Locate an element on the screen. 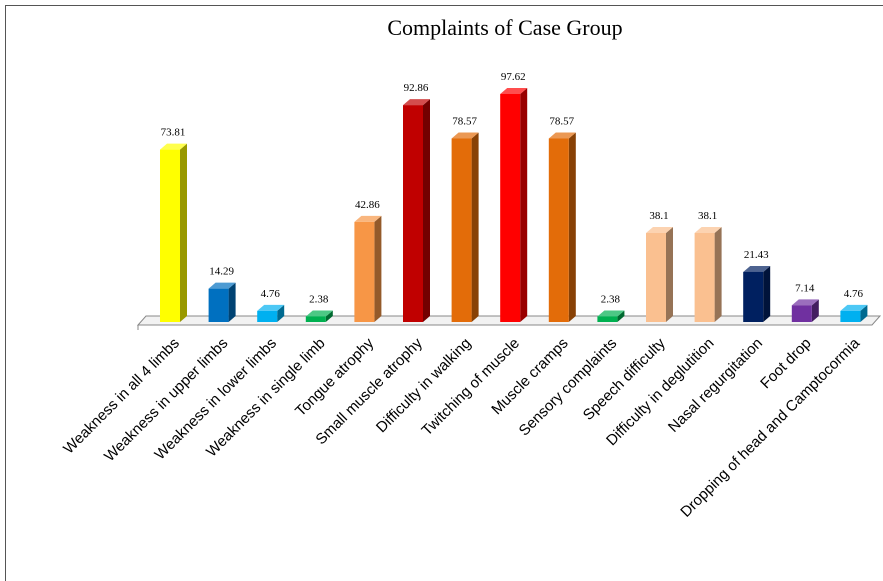 Image resolution: width=883 pixels, height=581 pixels. value-label: 21.43 is located at coordinates (756, 255).